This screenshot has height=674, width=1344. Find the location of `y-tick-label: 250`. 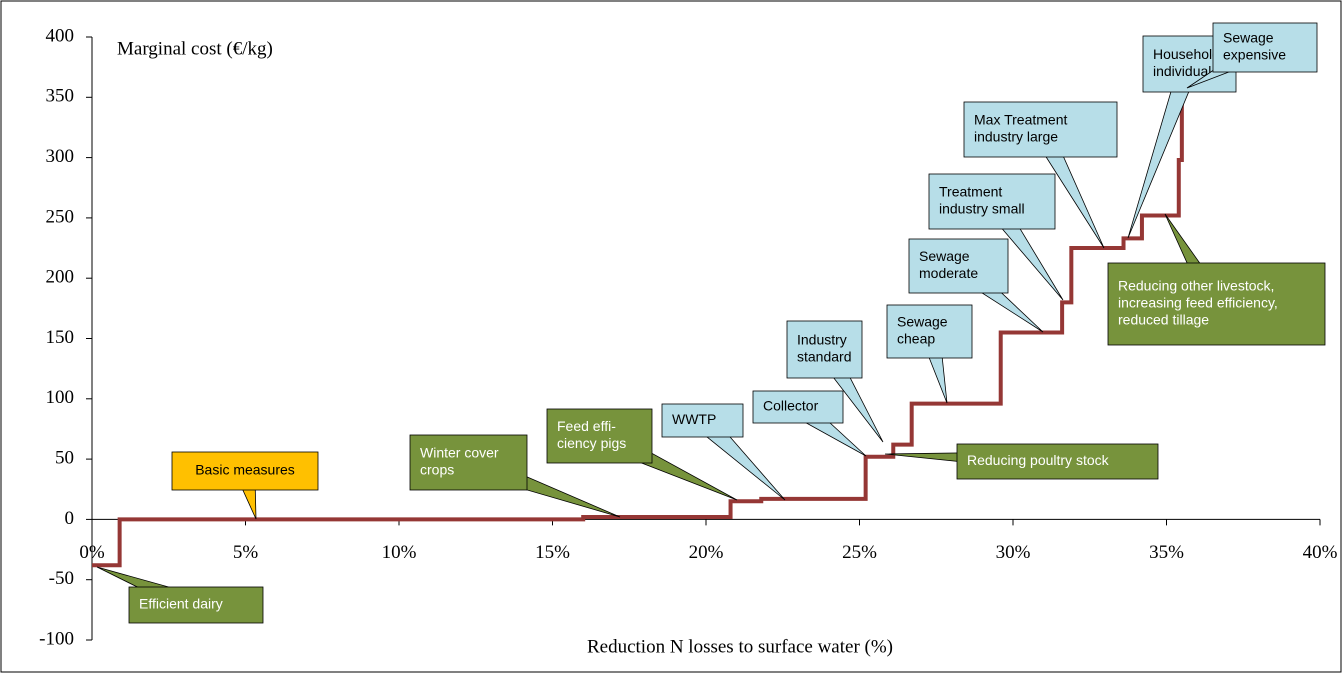

y-tick-label: 250 is located at coordinates (60, 216).